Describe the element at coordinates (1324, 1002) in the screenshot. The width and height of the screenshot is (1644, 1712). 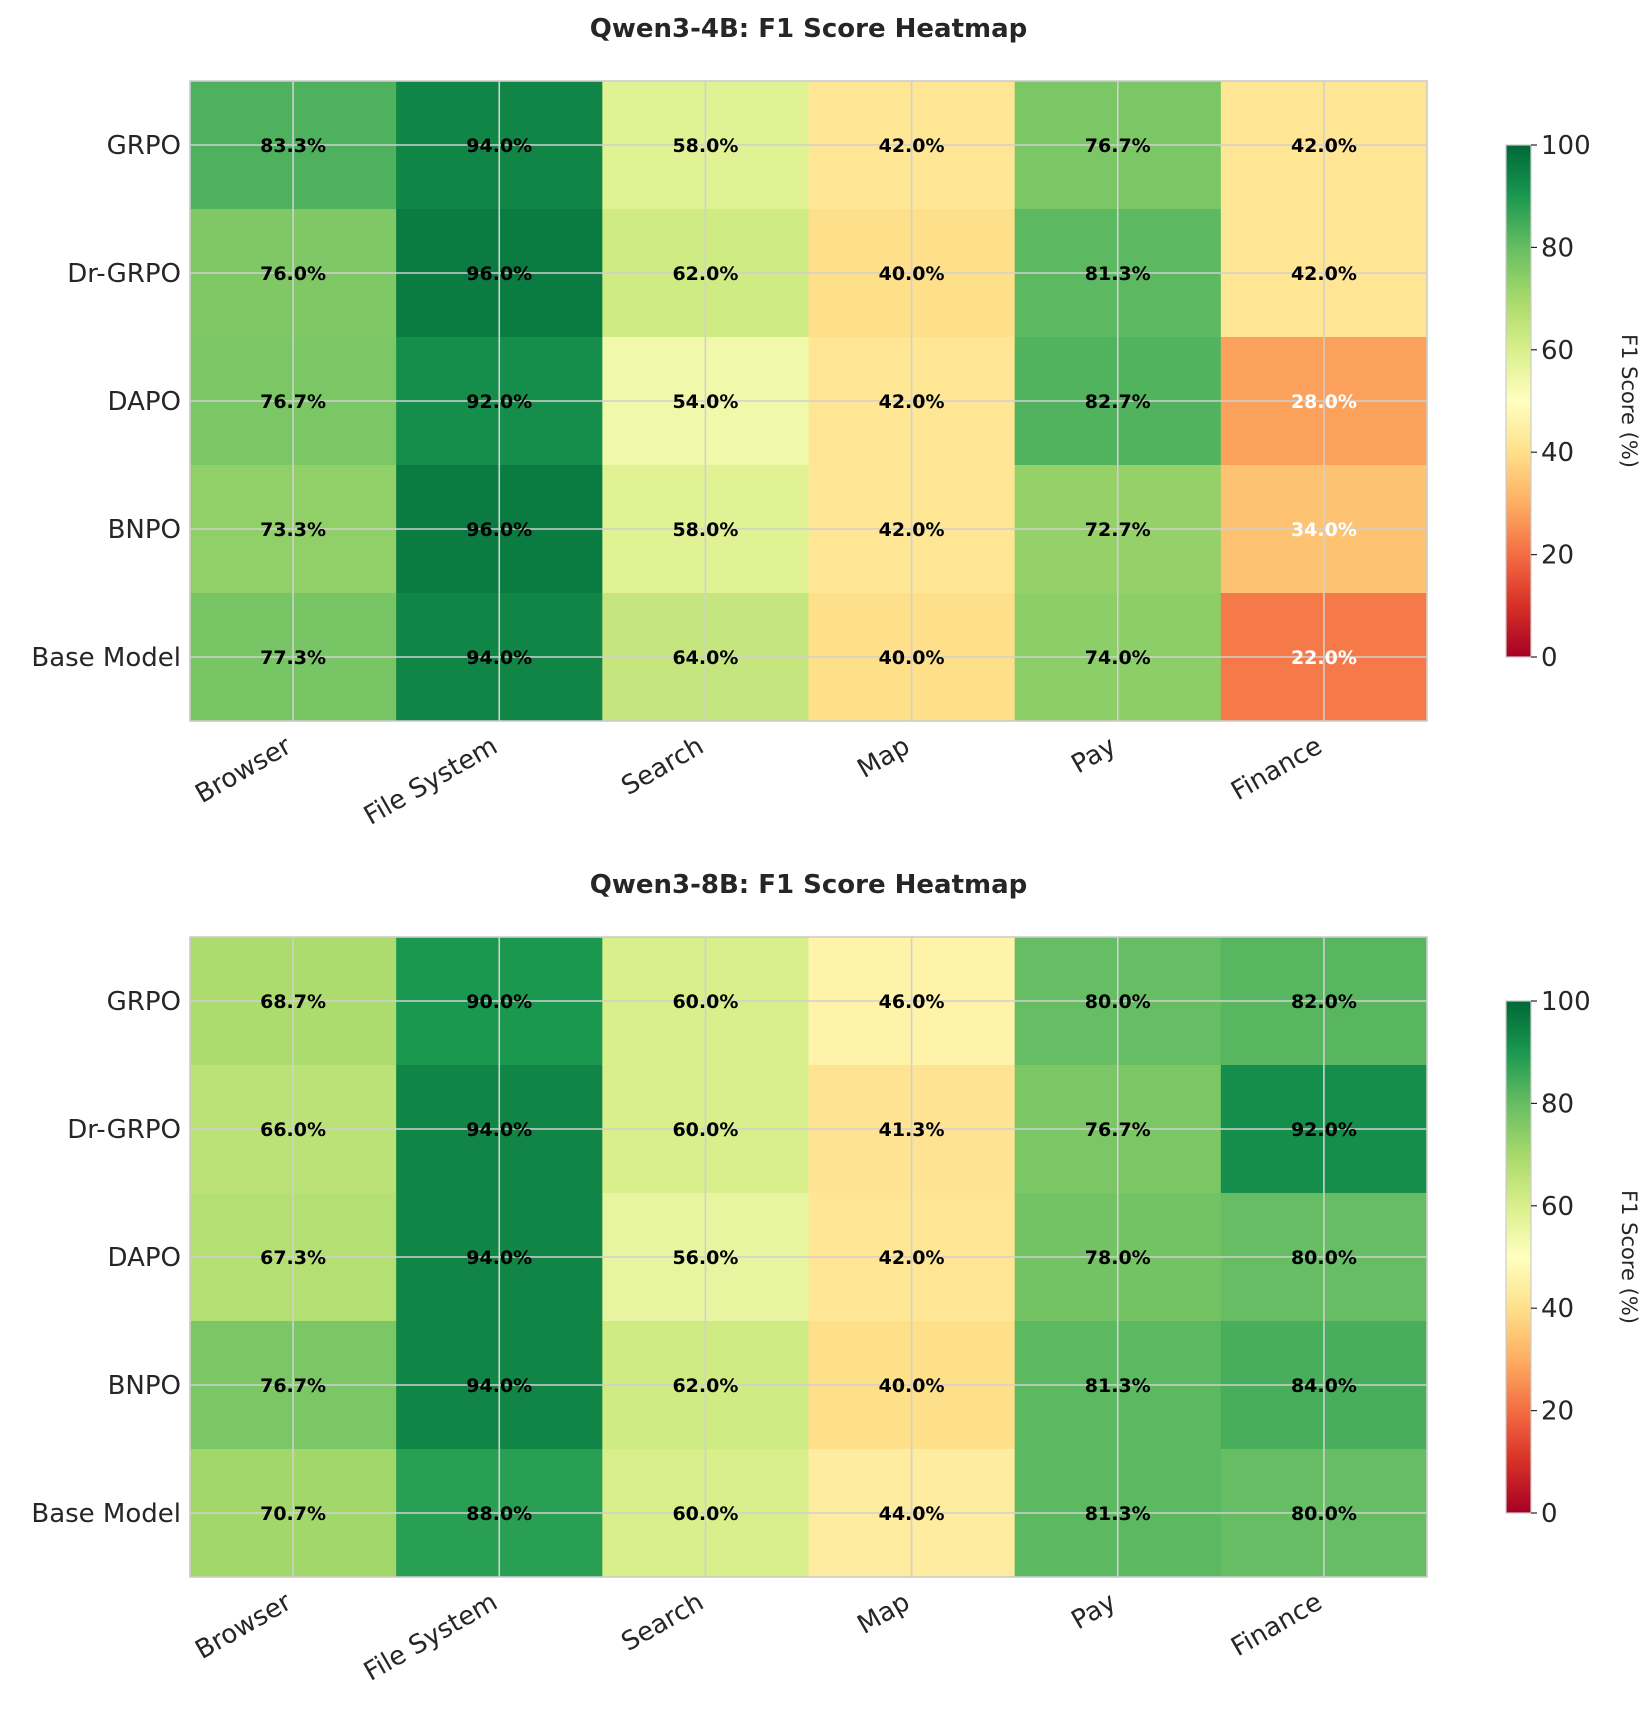
I see `cell-value-label: 82.0%` at that location.